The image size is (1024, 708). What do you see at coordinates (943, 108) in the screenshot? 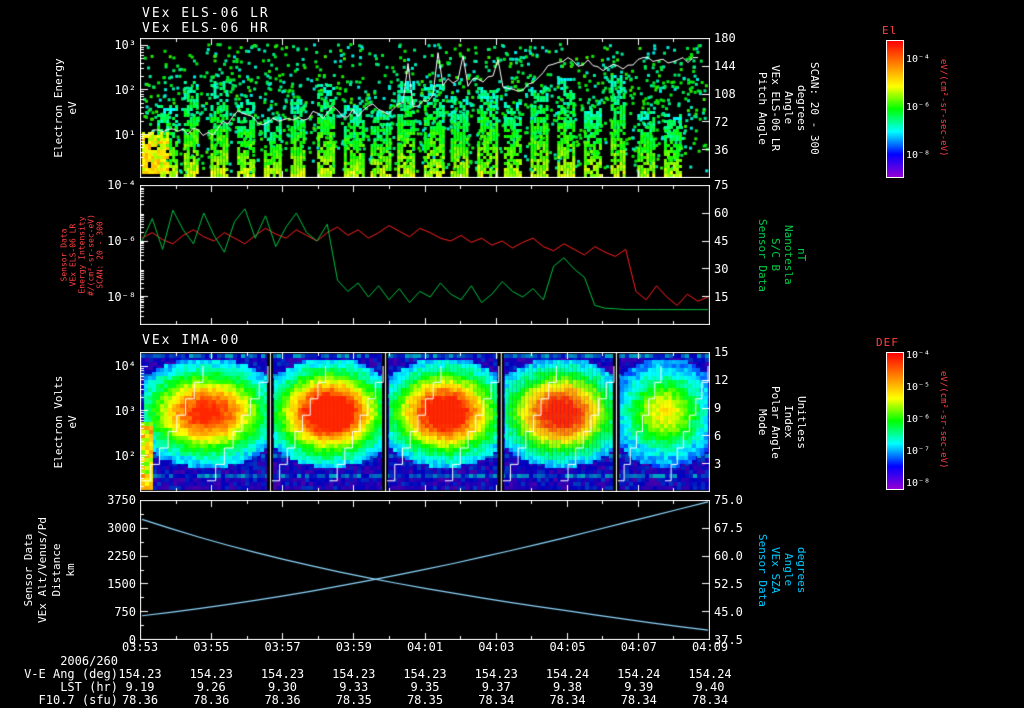
I see `els-colorbar-unit: eV/(cm²-sr-sec-eV)` at bounding box center [943, 108].